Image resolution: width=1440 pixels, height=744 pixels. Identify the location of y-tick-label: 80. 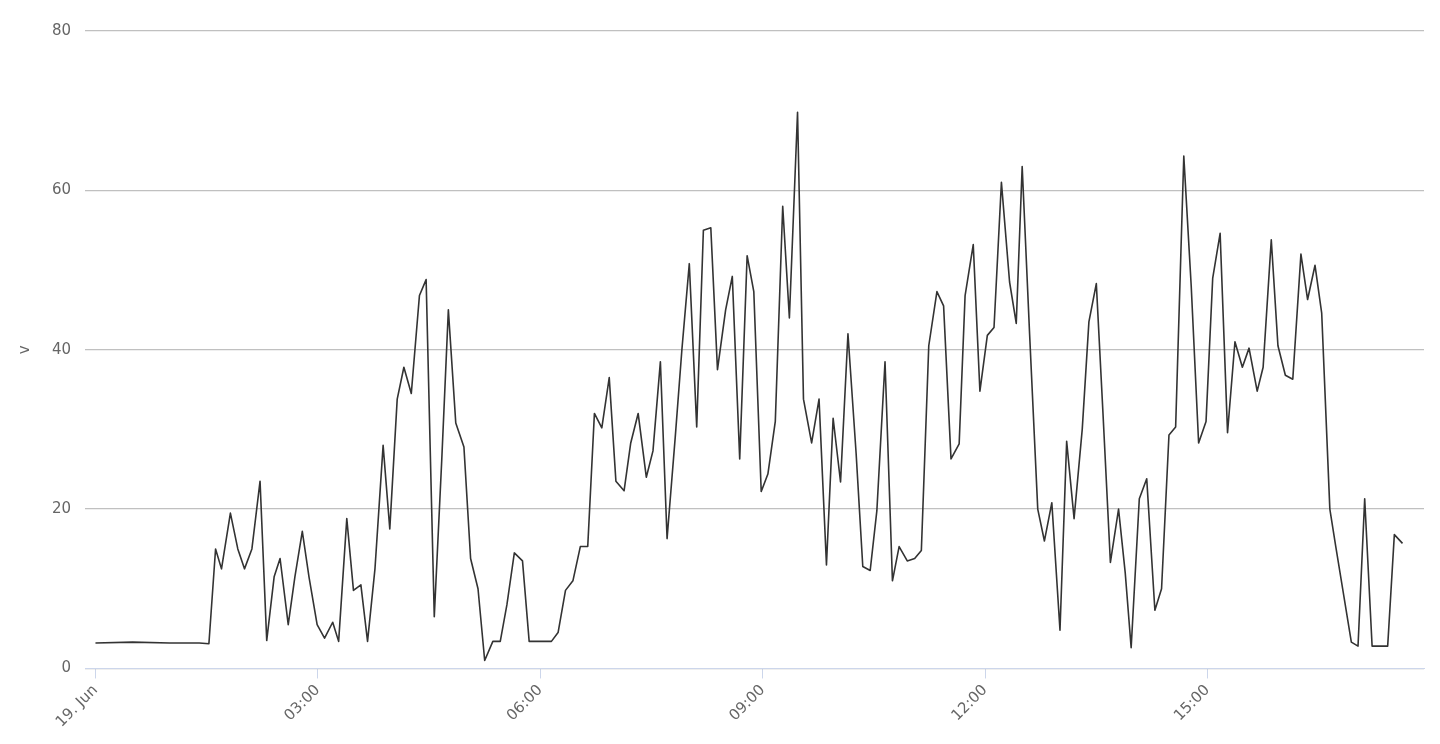
(61, 29).